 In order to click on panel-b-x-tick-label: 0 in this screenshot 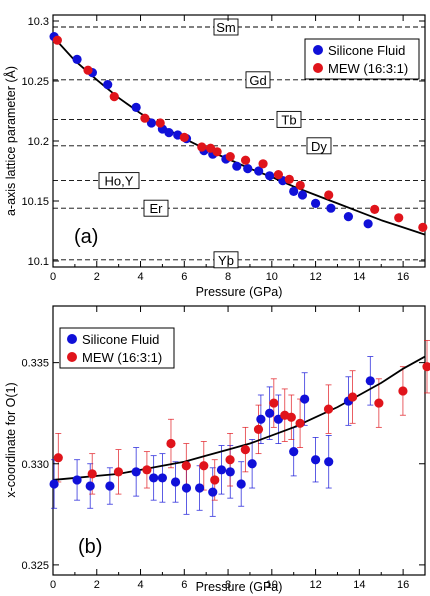, I will do `click(53, 585)`.